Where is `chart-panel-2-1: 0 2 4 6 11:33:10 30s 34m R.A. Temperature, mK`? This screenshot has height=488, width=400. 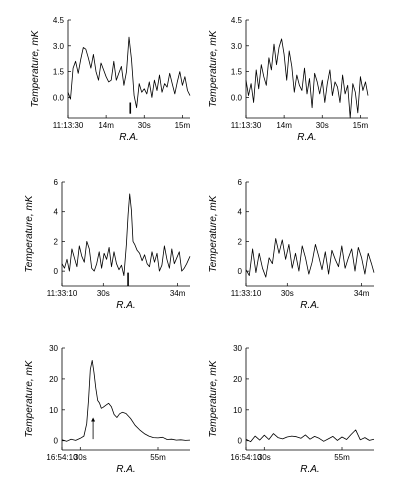 chart-panel-2-1: 0 2 4 6 11:33:10 30s 34m R.A. Temperature, mK is located at coordinates (107, 244).